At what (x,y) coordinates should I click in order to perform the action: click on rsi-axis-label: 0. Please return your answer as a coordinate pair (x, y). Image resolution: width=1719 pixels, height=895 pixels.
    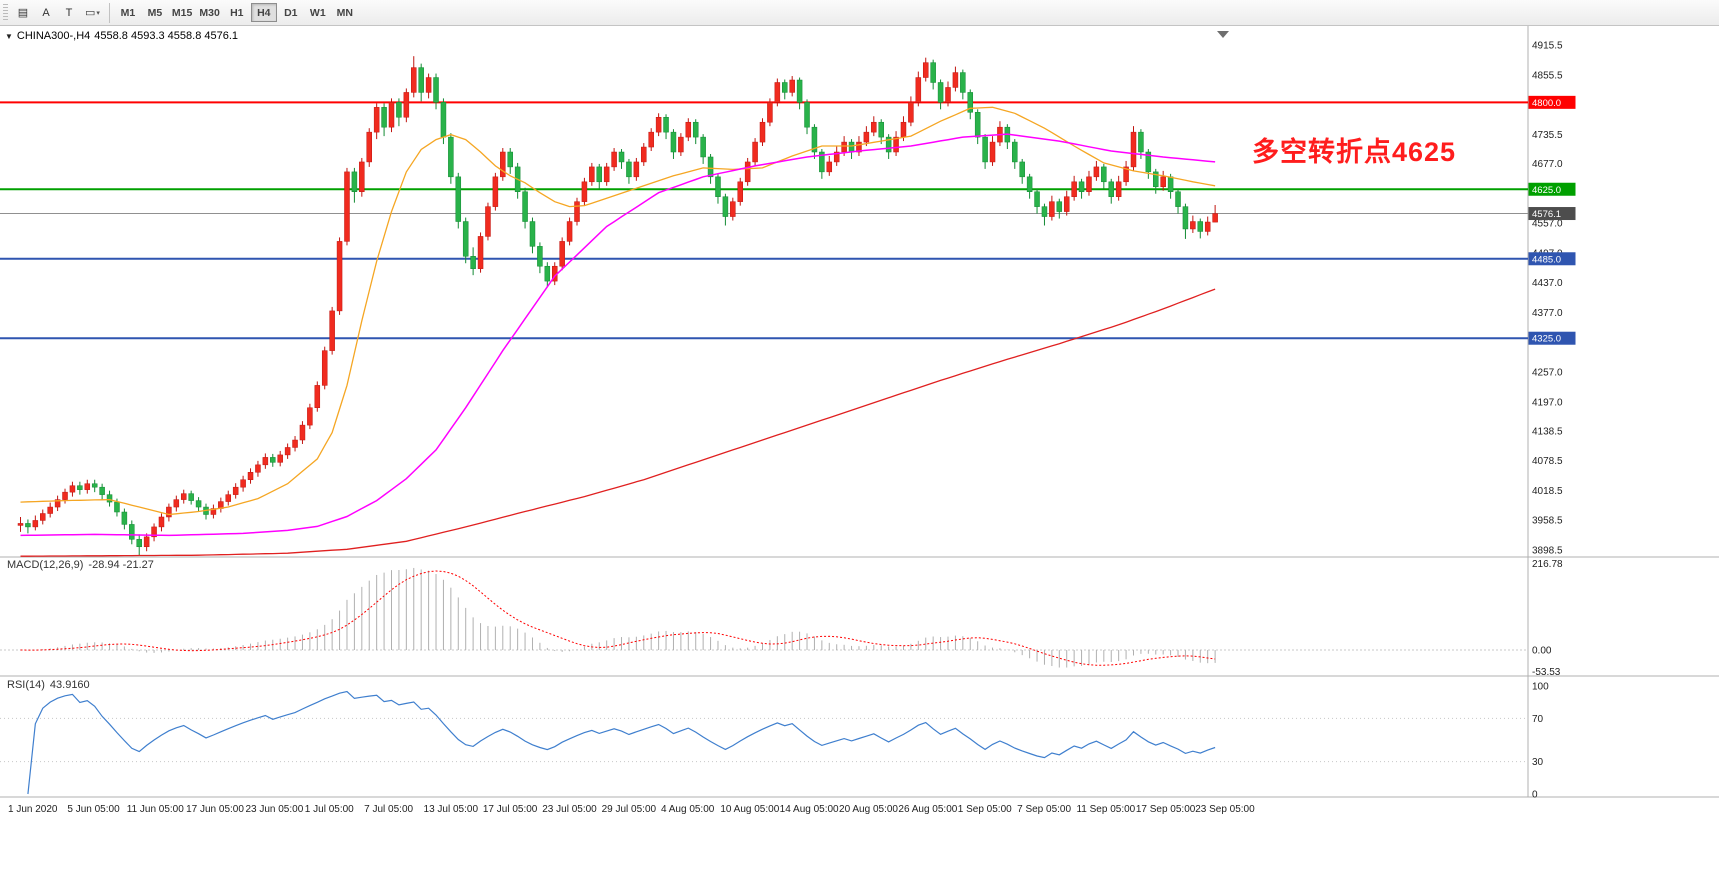
    Looking at the image, I should click on (1535, 795).